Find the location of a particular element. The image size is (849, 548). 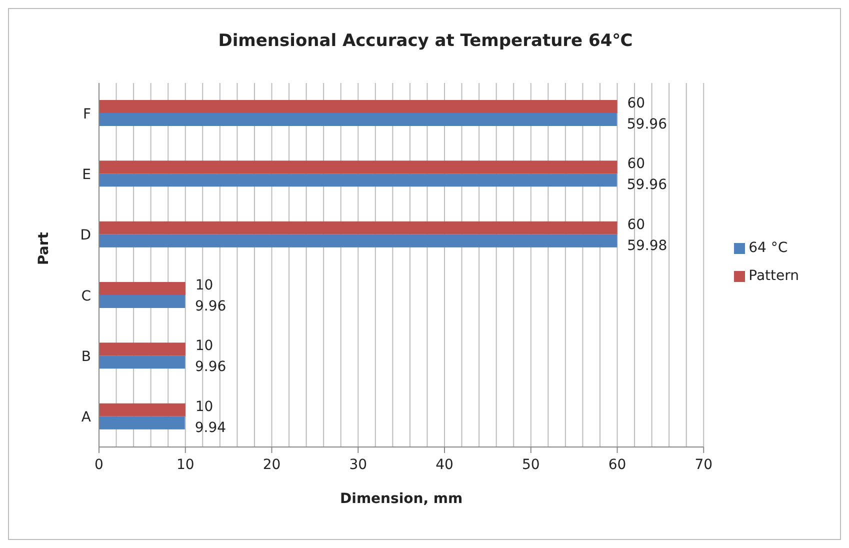

legend-label: Pattern is located at coordinates (773, 276).